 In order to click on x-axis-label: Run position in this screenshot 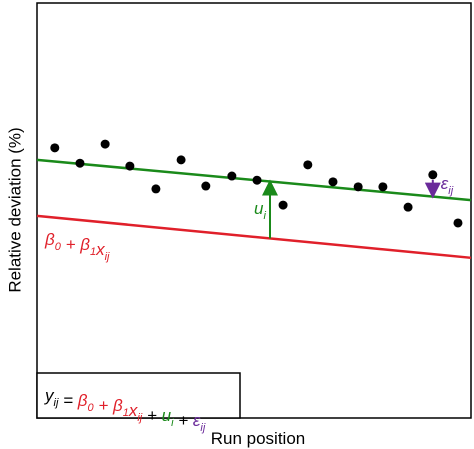, I will do `click(258, 438)`.